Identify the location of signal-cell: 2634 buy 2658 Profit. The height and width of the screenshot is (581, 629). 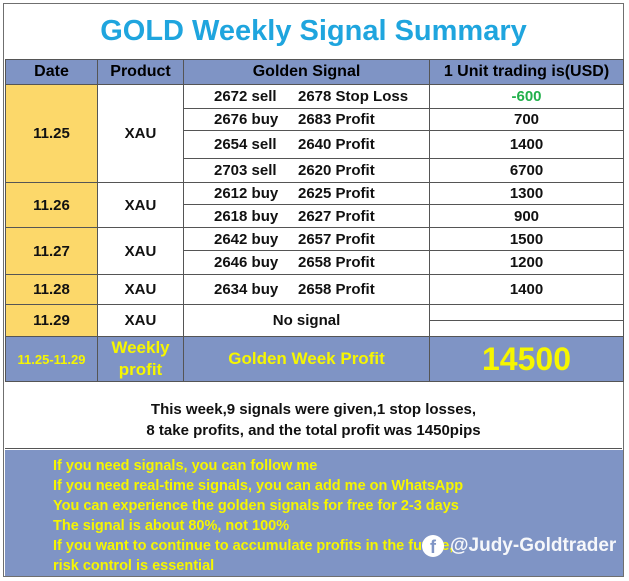
(306, 289).